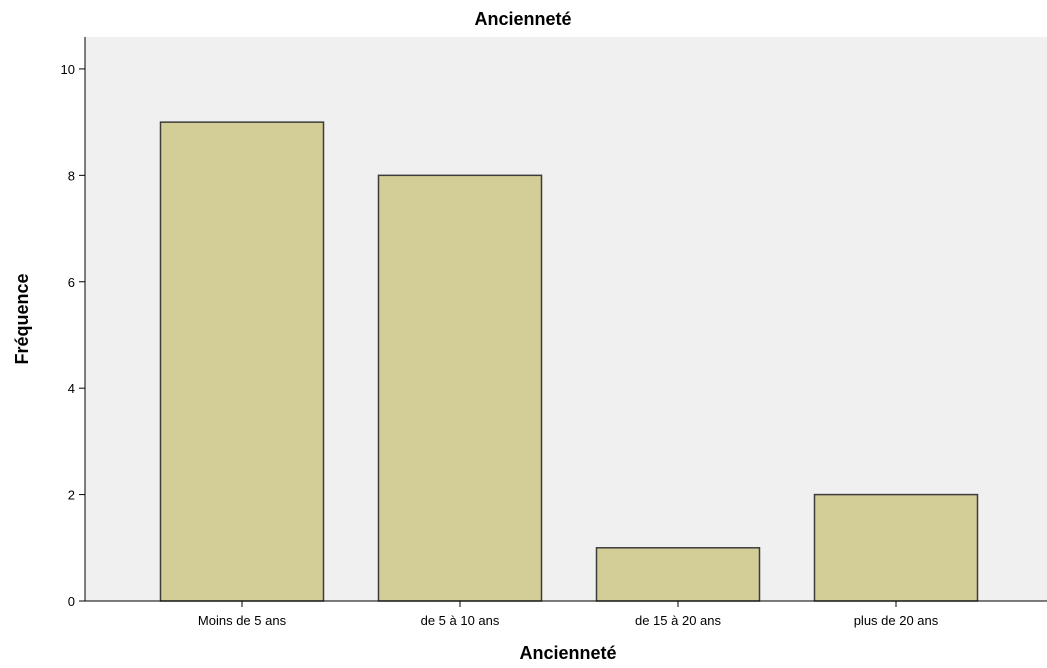 The image size is (1047, 668). Describe the element at coordinates (68, 69) in the screenshot. I see `y-tick-label: 10` at that location.